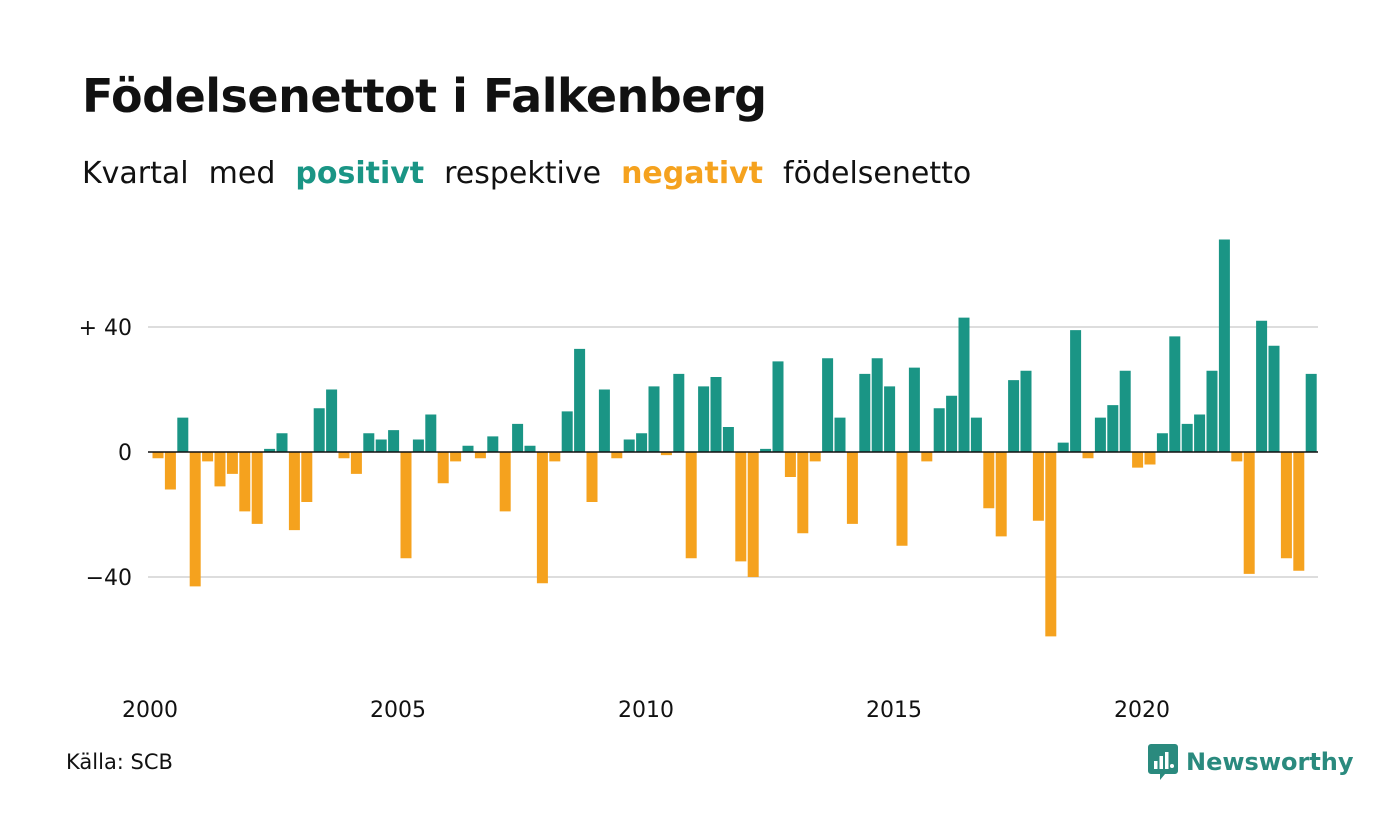  What do you see at coordinates (894, 710) in the screenshot?
I see `x-tick-label: 2015` at bounding box center [894, 710].